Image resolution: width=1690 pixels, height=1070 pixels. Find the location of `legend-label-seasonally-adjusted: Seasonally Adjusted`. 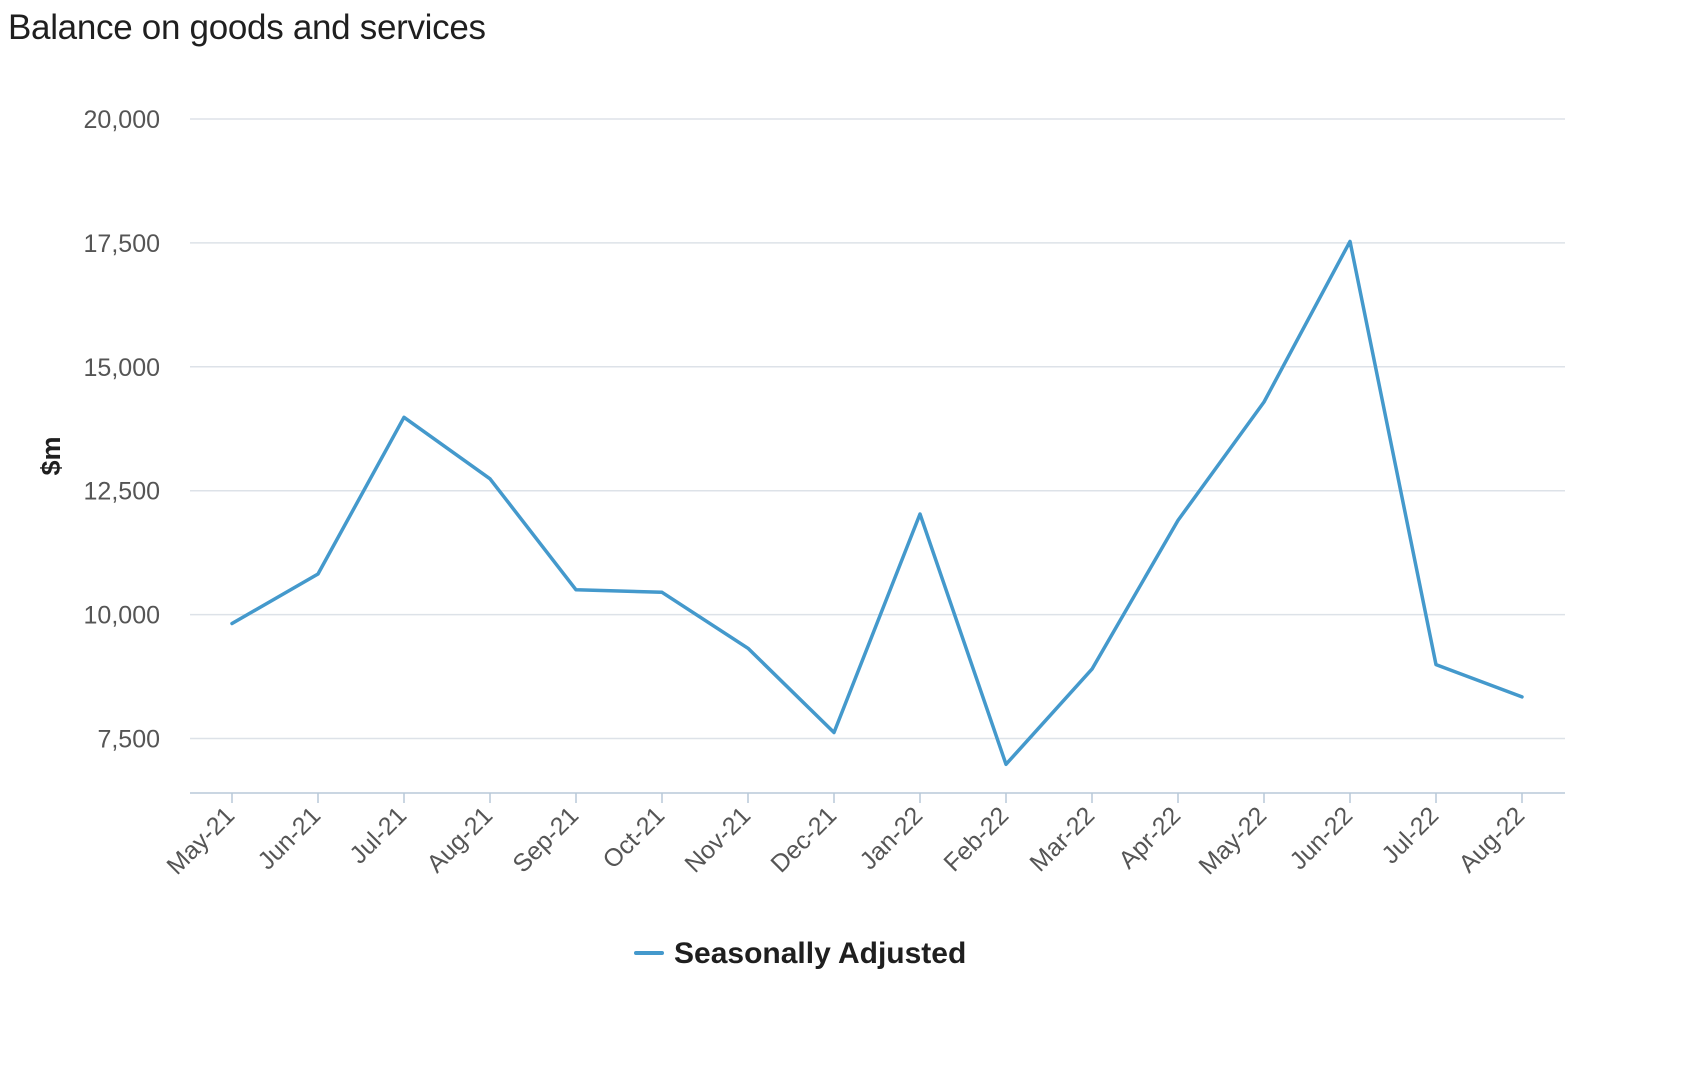

legend-label-seasonally-adjusted: Seasonally Adjusted is located at coordinates (820, 953).